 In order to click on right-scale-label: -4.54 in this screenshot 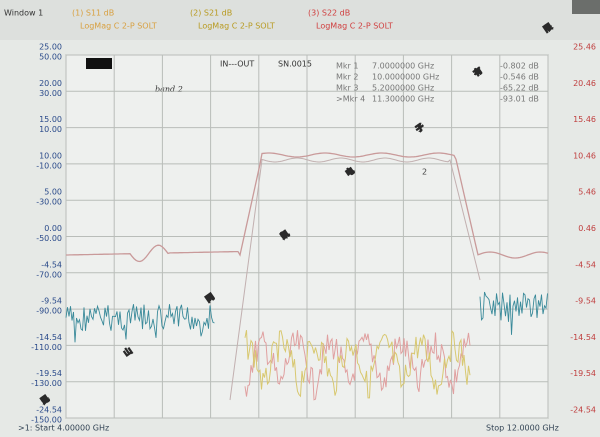, I will do `click(585, 264)`.